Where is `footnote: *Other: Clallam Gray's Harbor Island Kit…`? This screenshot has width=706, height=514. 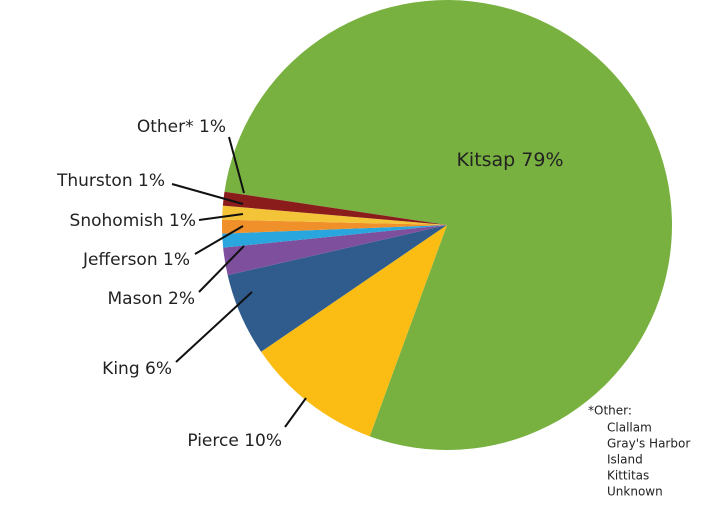 footnote: *Other: Clallam Gray's Harbor Island Kit… is located at coordinates (639, 451).